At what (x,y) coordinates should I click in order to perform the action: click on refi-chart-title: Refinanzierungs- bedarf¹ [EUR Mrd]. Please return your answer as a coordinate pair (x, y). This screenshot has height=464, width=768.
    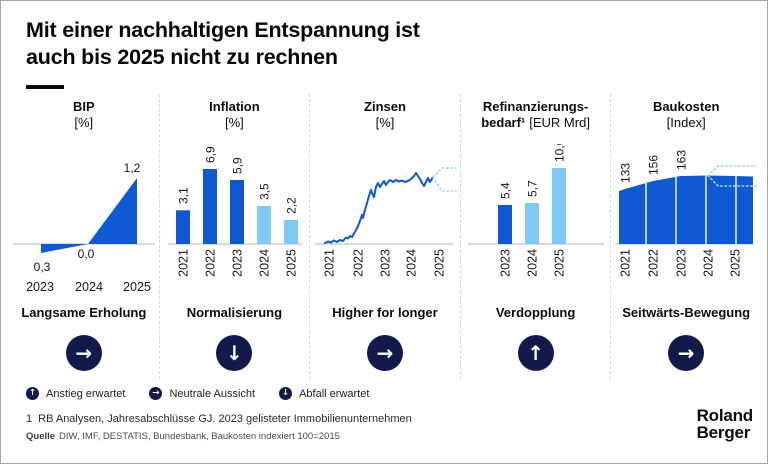
    Looking at the image, I should click on (536, 114).